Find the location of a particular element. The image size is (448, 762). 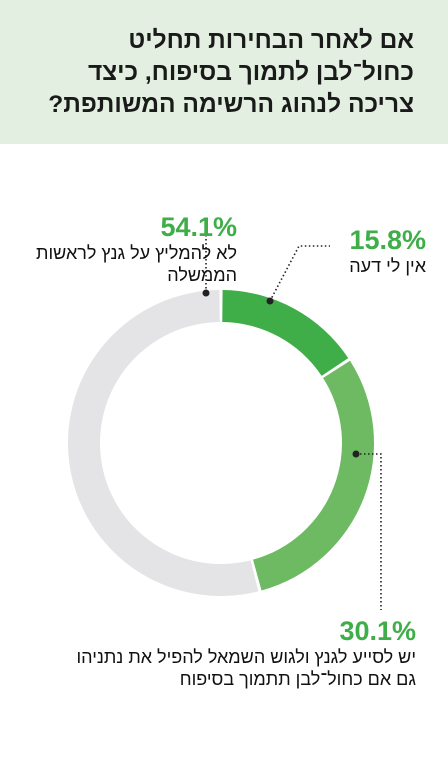

slice-label-2: 54.1% לא להמליץ על גנץ לראשות הממשלה is located at coordinates (127, 249).